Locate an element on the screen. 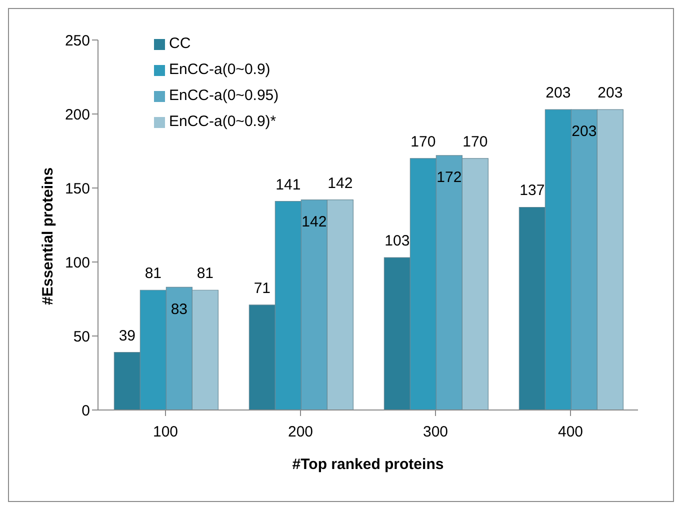 Image resolution: width=682 pixels, height=510 pixels. data-label: 103 is located at coordinates (397, 241).